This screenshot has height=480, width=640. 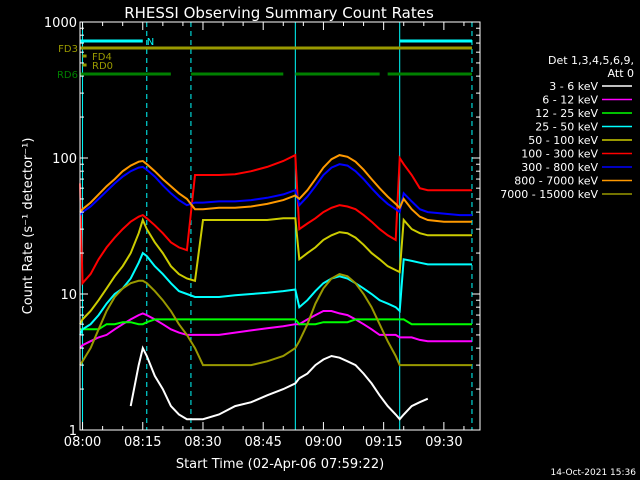 I want to click on x-tick-label: 08:30, so click(x=202, y=442).